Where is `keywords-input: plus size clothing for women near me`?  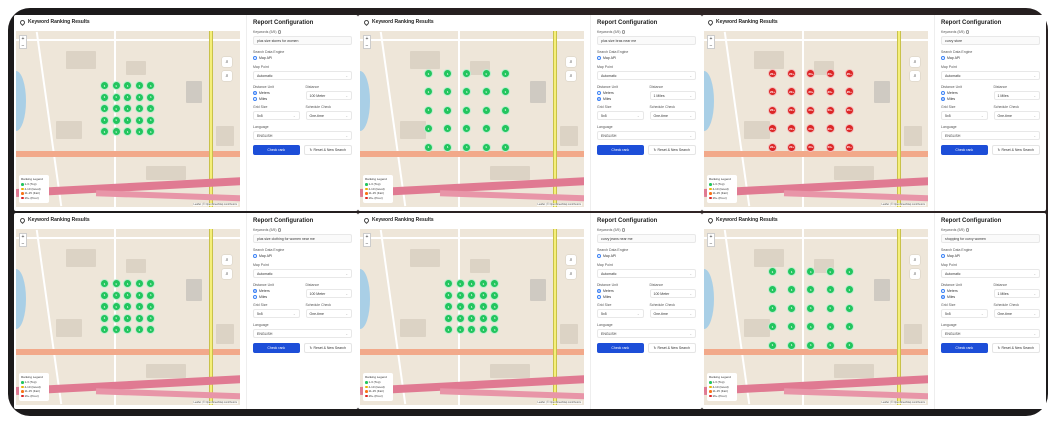 keywords-input: plus size clothing for women near me is located at coordinates (302, 238).